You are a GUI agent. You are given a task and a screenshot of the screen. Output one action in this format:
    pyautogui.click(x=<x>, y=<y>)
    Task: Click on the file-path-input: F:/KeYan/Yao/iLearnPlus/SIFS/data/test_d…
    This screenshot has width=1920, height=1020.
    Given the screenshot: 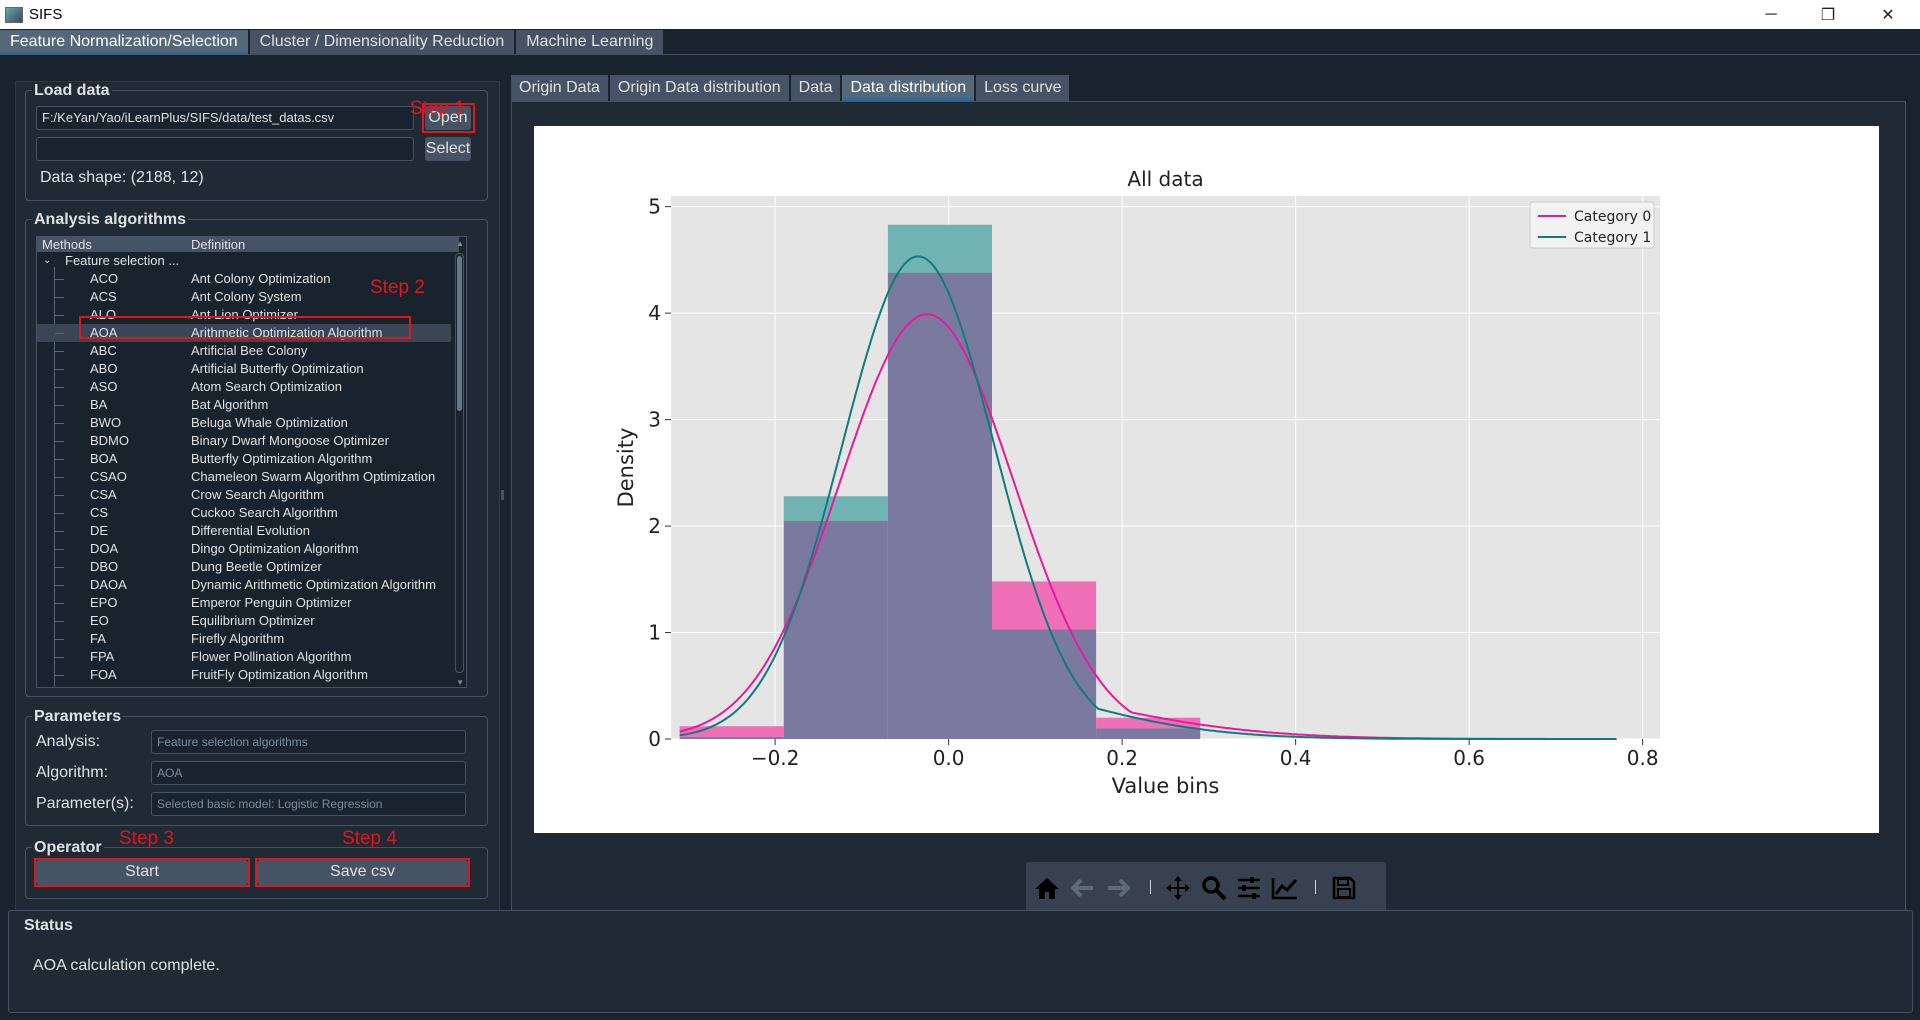 What is the action you would take?
    pyautogui.click(x=225, y=118)
    